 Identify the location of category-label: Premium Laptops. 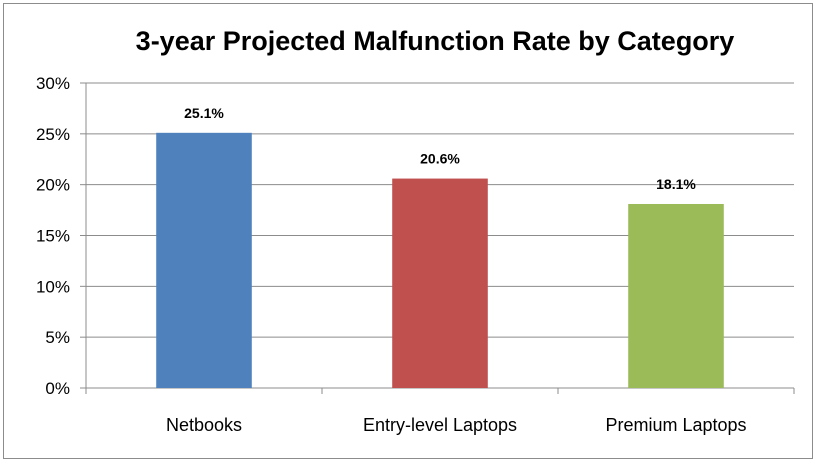
(675, 425).